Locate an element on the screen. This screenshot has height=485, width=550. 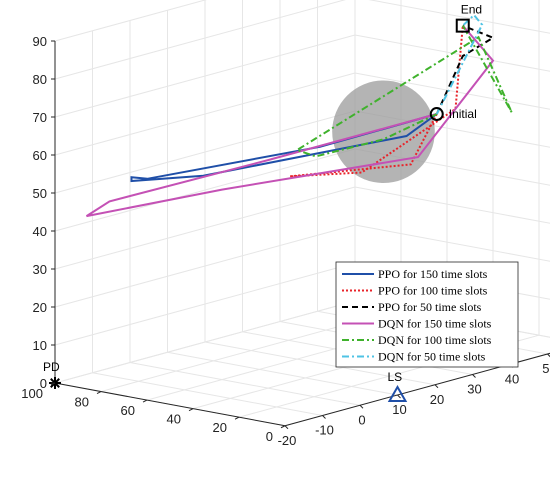
x-tick-label: 40 is located at coordinates (512, 378).